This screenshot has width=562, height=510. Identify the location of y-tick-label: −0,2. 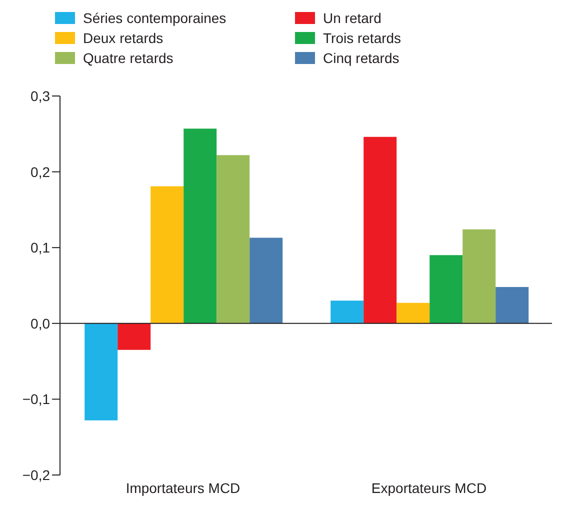
(36, 474).